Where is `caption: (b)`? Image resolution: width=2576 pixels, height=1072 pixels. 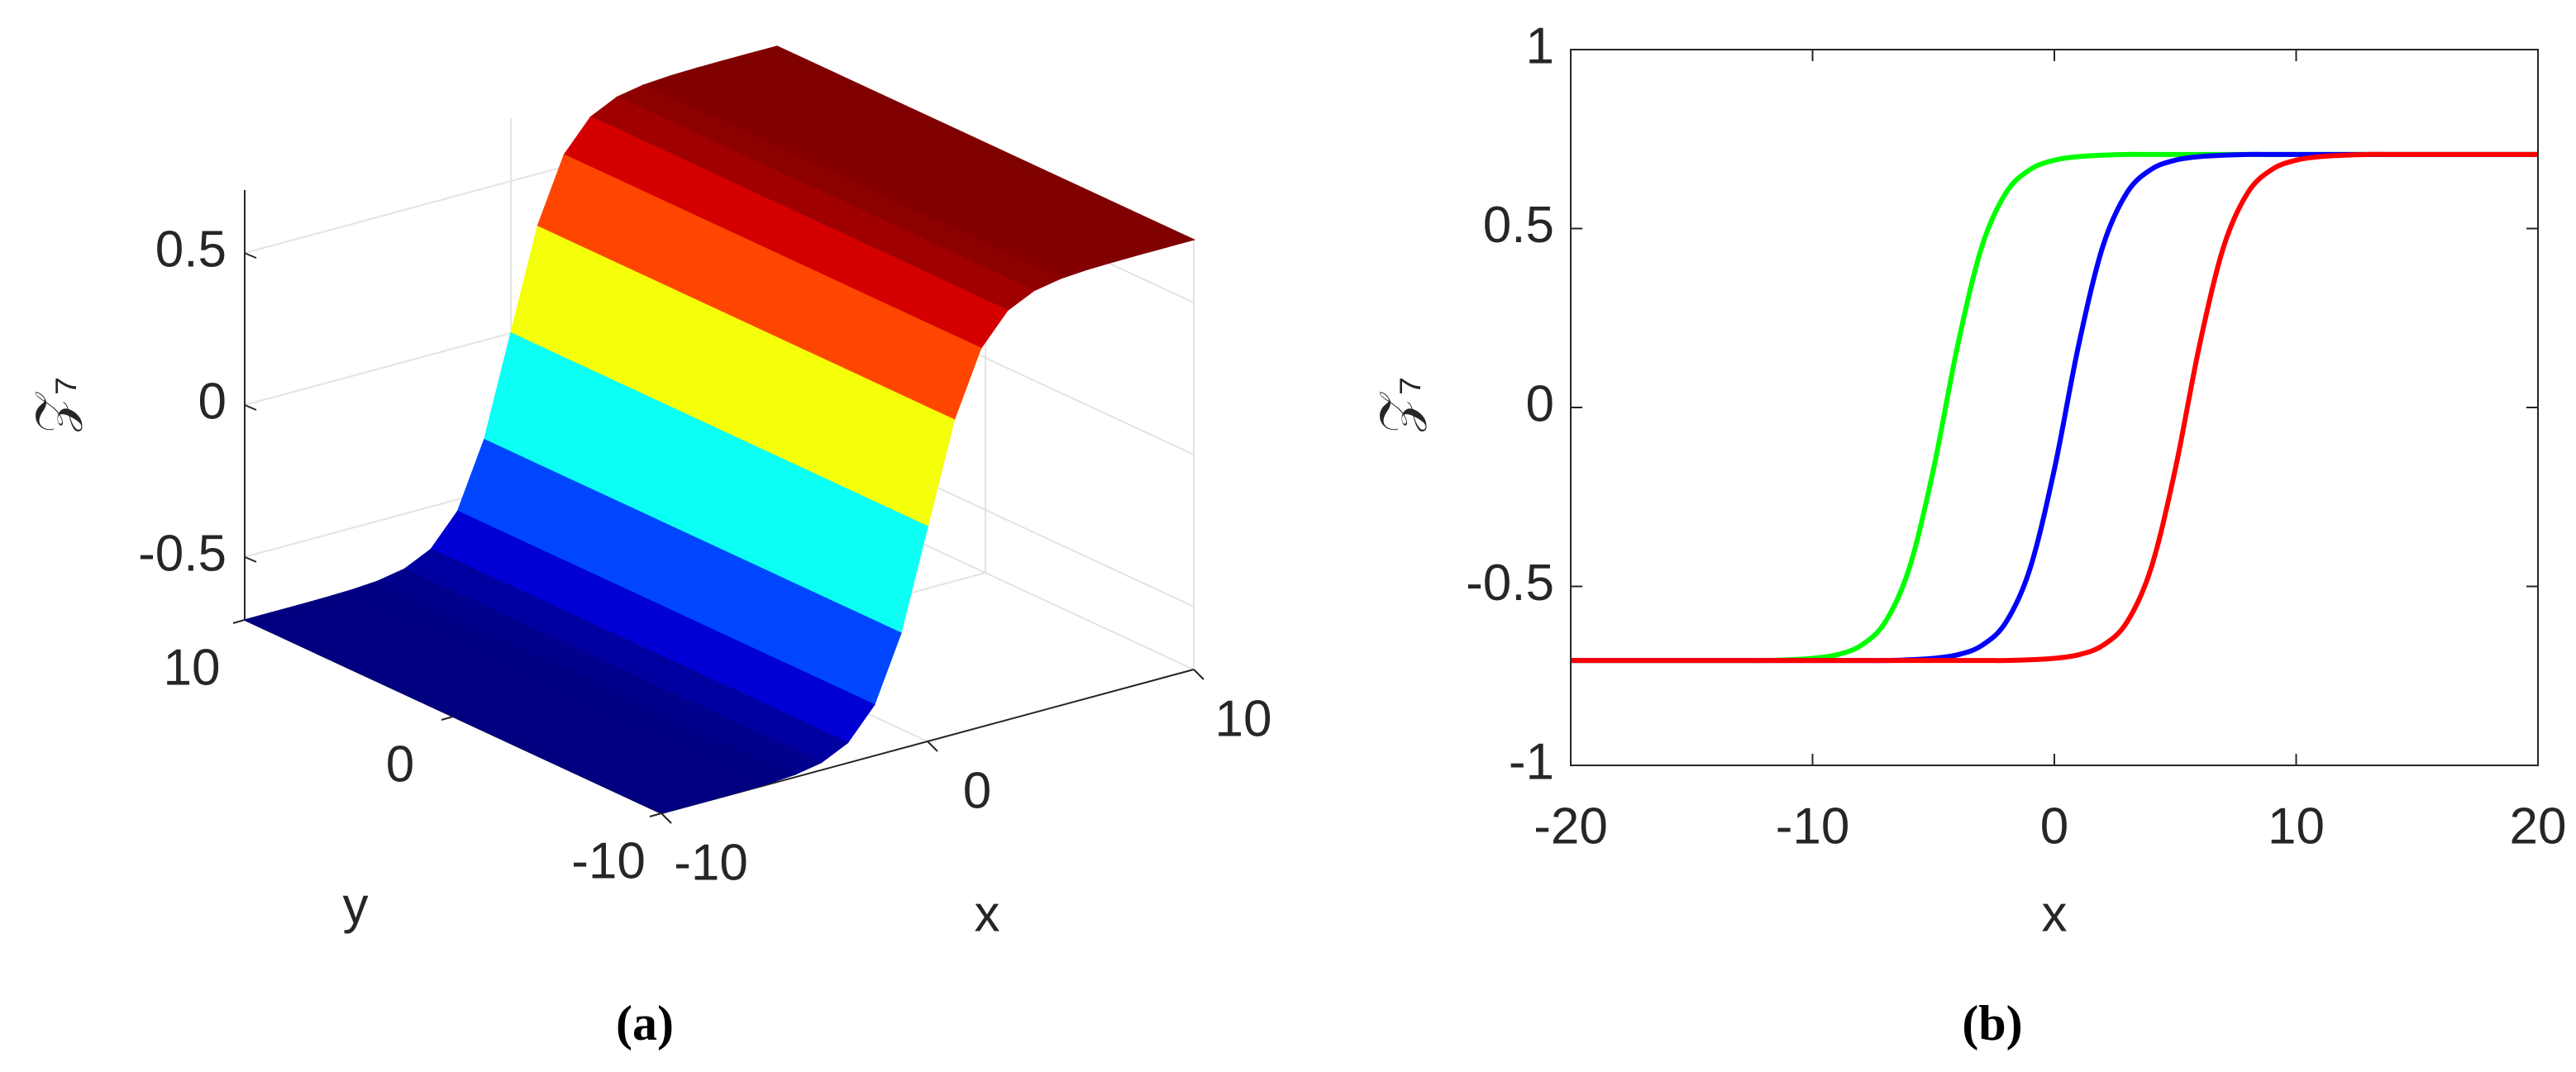
caption: (b) is located at coordinates (1992, 1023).